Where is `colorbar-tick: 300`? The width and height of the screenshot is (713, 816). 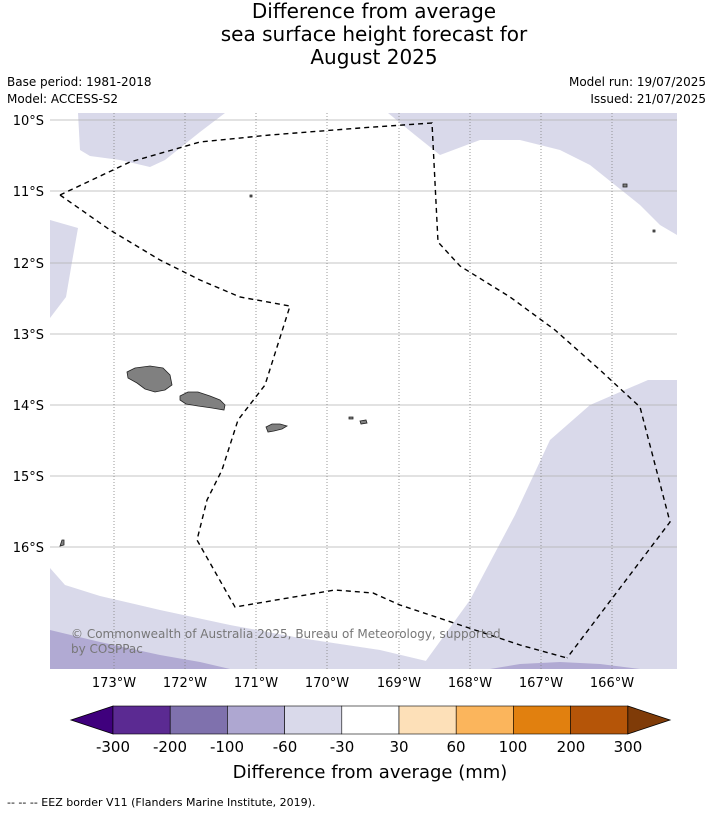
colorbar-tick: 300 is located at coordinates (628, 747).